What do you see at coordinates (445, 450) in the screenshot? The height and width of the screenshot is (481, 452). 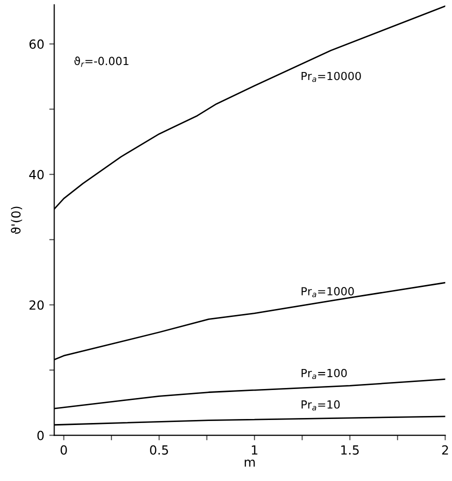 I see `x-tick-label: 2` at bounding box center [445, 450].